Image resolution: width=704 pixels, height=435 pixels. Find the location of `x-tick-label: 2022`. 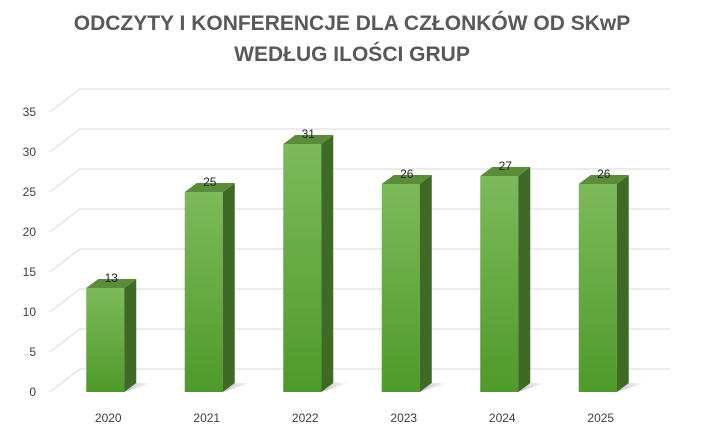

x-tick-label: 2022 is located at coordinates (305, 418).